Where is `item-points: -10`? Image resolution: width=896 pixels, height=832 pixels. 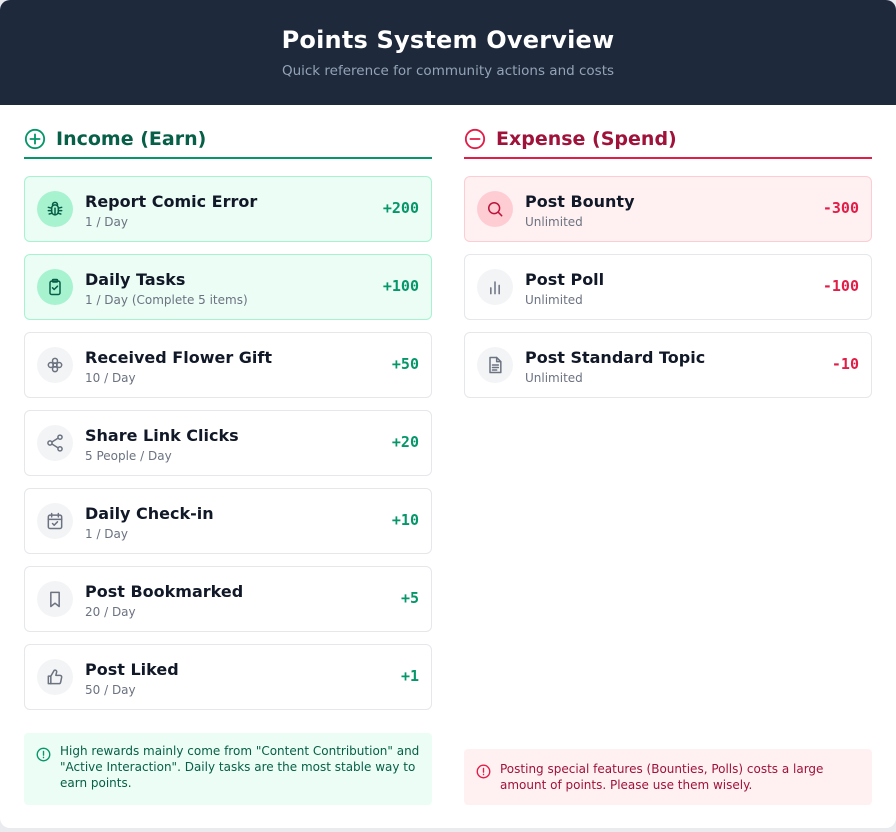
item-points: -10 is located at coordinates (845, 364).